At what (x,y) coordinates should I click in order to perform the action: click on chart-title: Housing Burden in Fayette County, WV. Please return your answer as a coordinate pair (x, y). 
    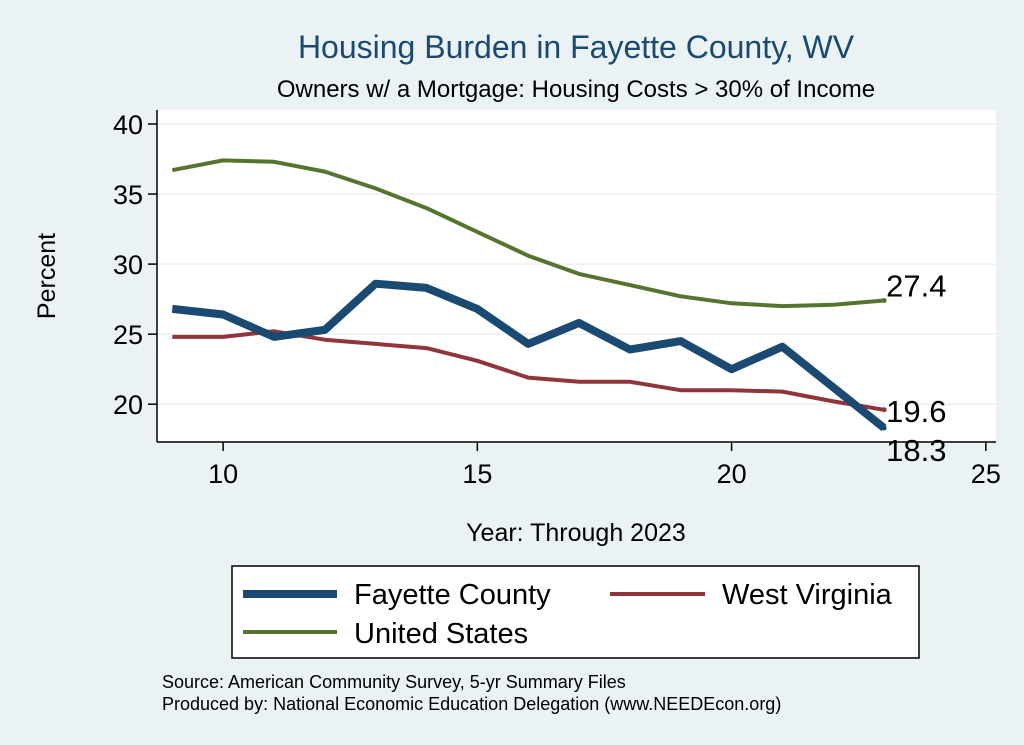
    Looking at the image, I should click on (576, 47).